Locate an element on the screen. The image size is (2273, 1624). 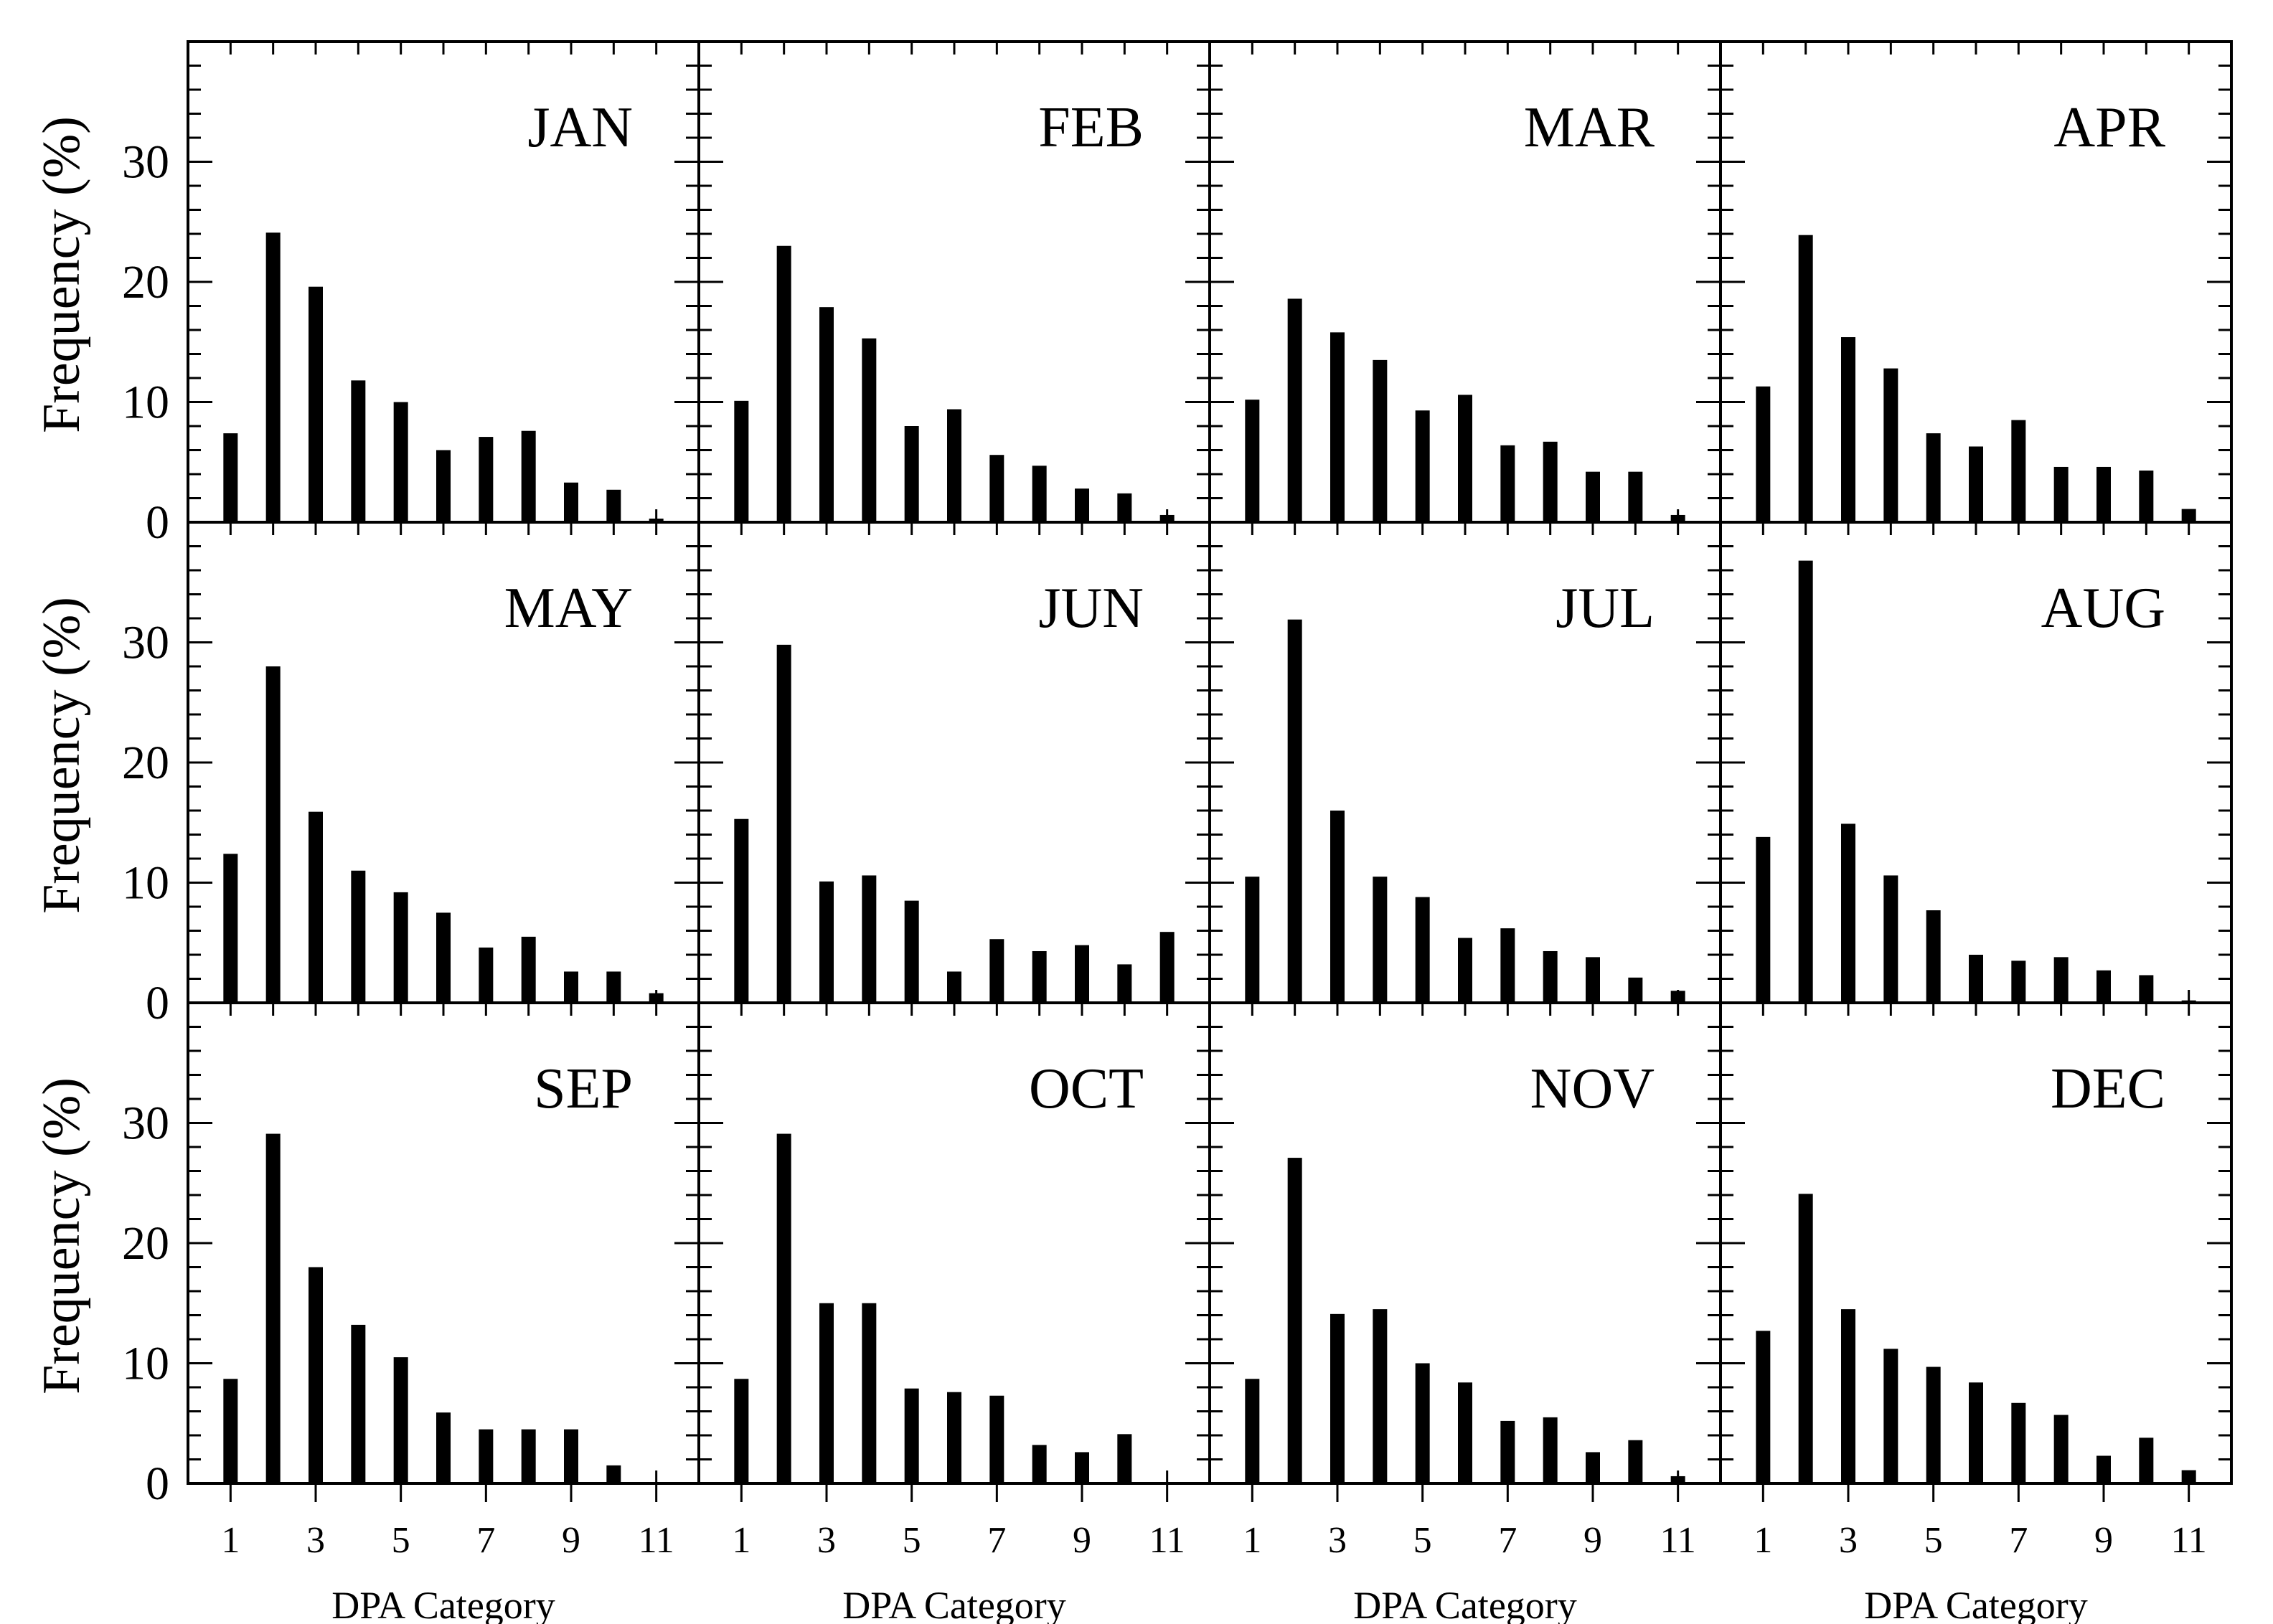
panel-jan: 10 20 30 0 JAN Frequency (%) is located at coordinates (366, 294).